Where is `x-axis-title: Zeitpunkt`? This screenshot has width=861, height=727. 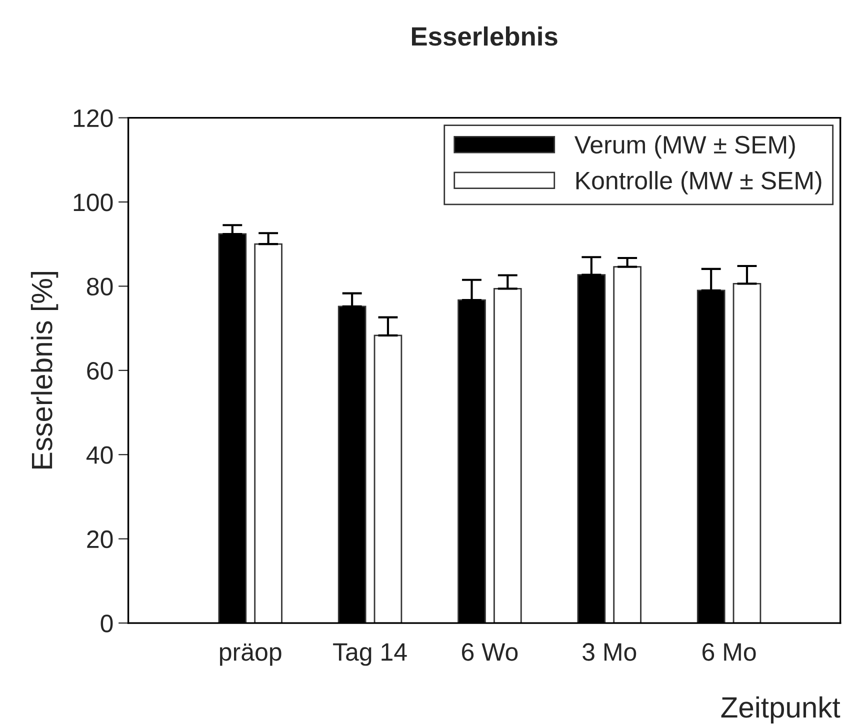 x-axis-title: Zeitpunkt is located at coordinates (780, 710).